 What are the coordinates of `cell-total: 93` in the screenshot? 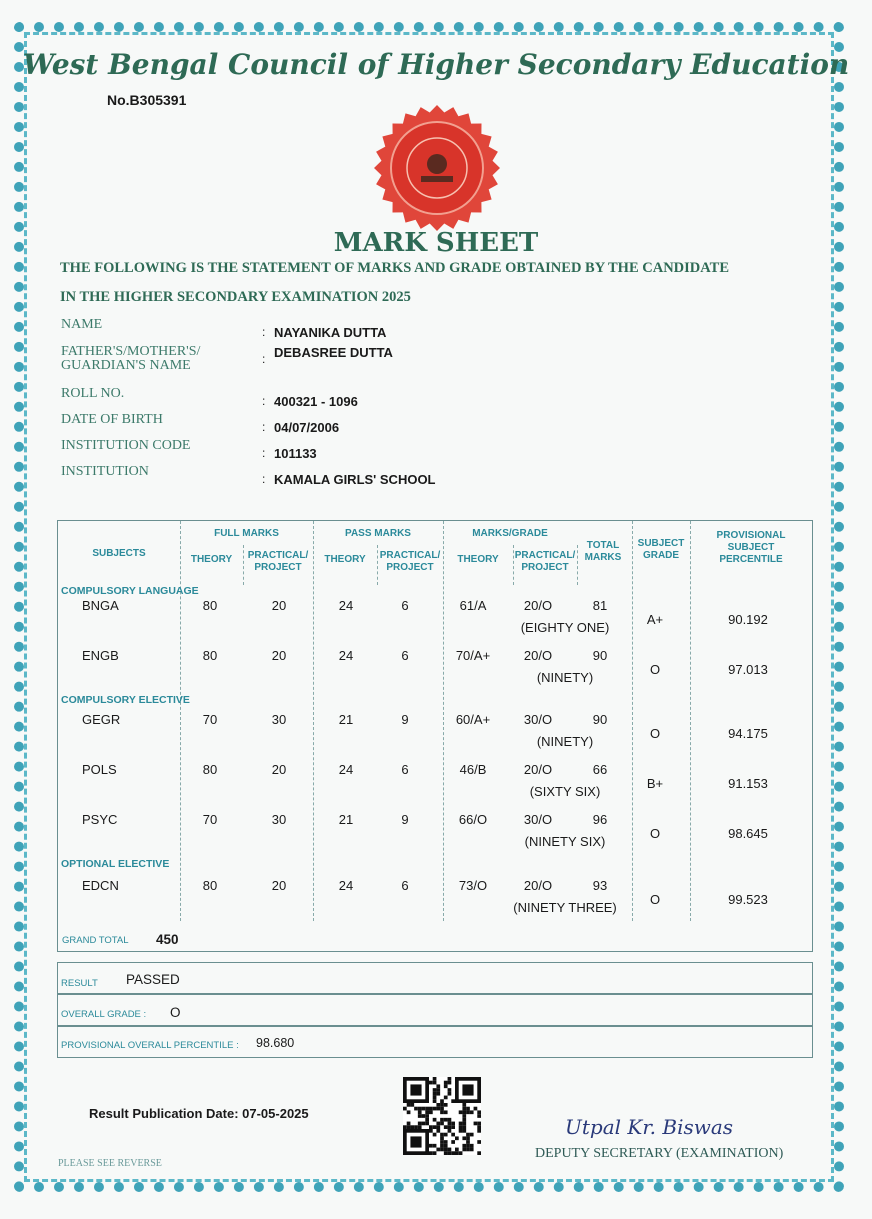 It's located at (600, 885).